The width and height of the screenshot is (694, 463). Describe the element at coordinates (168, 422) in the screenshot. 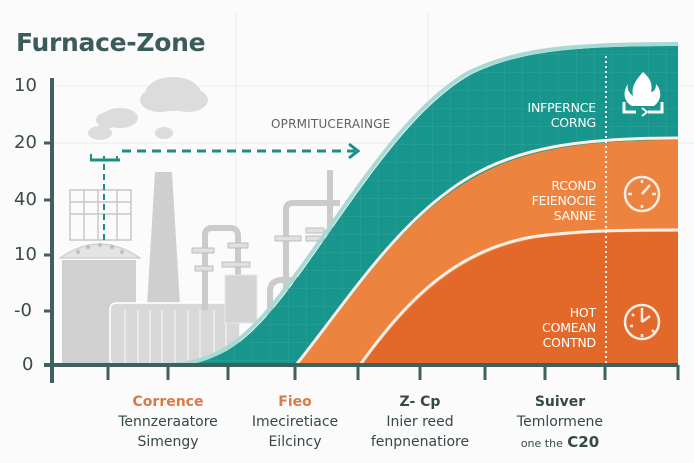

I see `category-label-1: Corrence Tennzeraatore Simengy` at that location.